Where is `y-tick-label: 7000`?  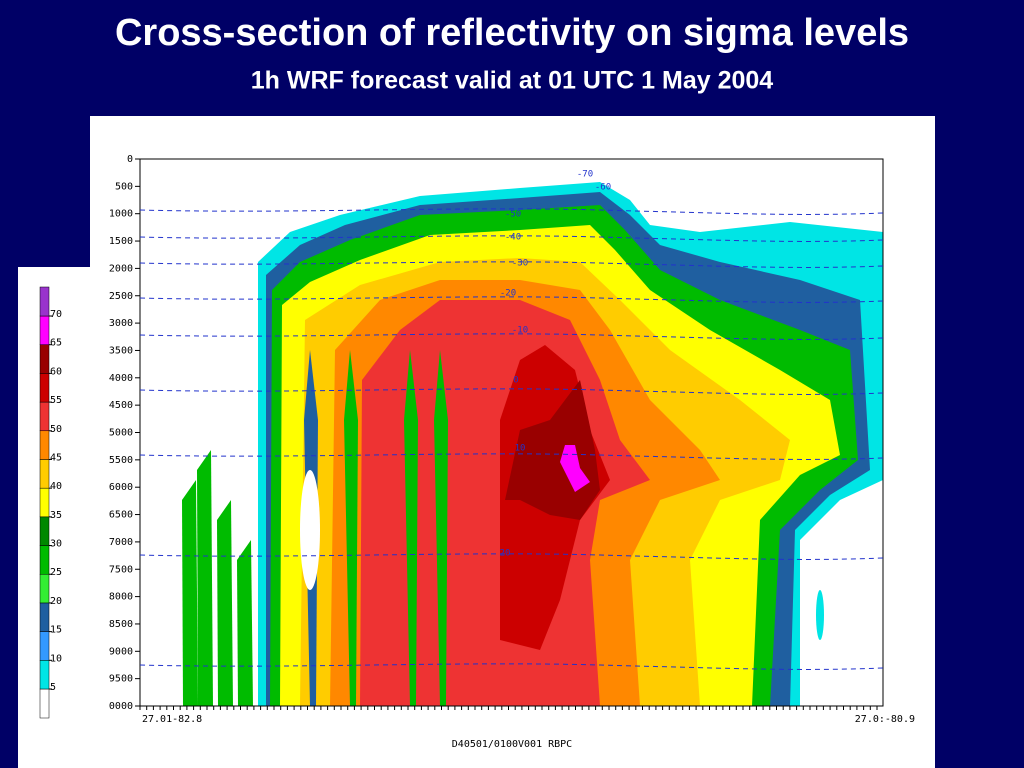
y-tick-label: 7000 is located at coordinates (121, 542).